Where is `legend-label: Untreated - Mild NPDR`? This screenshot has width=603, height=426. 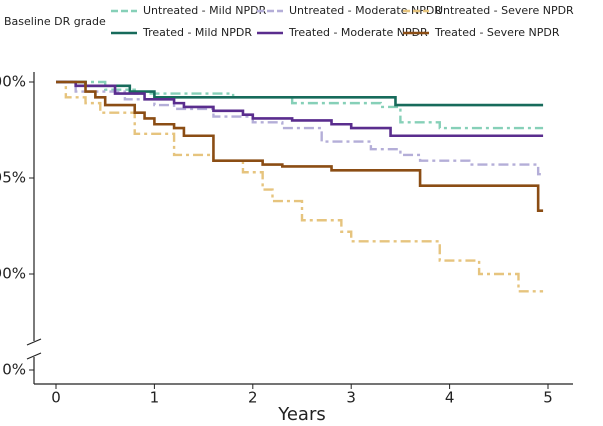
legend-label: Untreated - Mild NPDR is located at coordinates (205, 10).